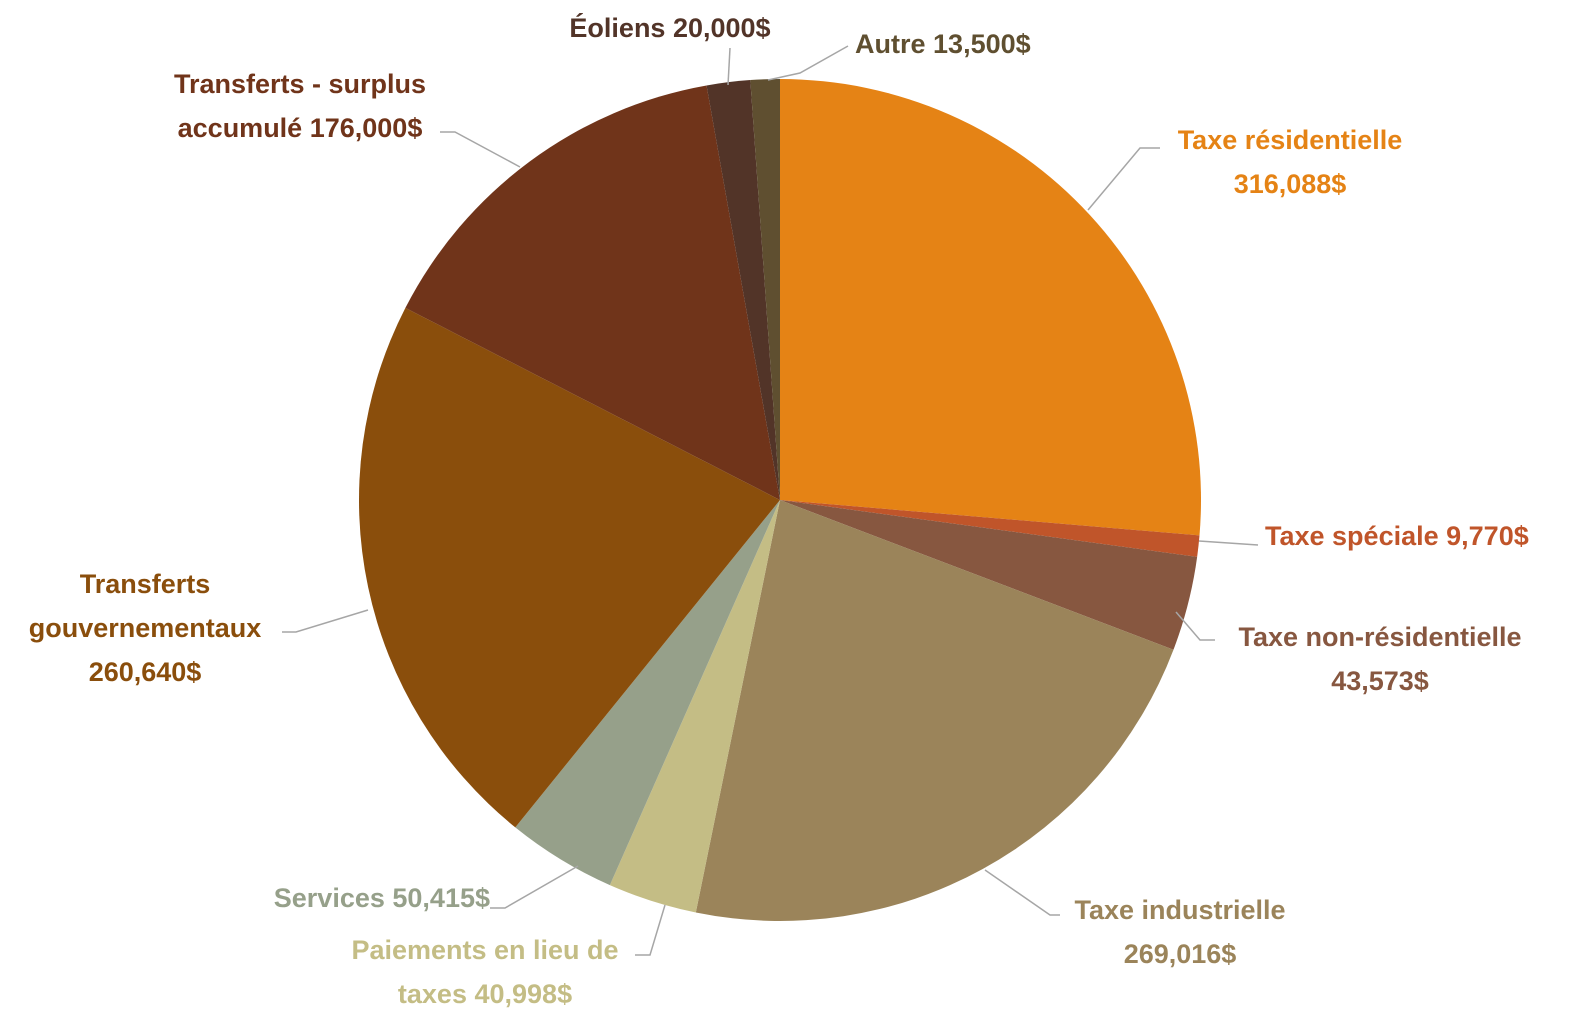 Image resolution: width=1595 pixels, height=1026 pixels. I want to click on label-value: 43,573$, so click(1380, 681).